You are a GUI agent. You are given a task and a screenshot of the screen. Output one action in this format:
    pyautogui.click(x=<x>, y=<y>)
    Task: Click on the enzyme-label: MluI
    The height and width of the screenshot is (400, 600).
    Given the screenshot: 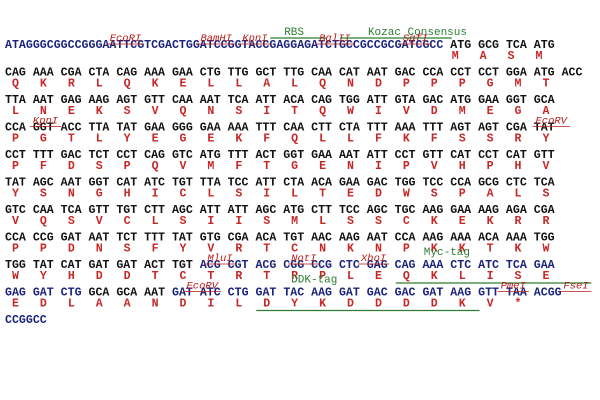 What is the action you would take?
    pyautogui.click(x=220, y=259)
    